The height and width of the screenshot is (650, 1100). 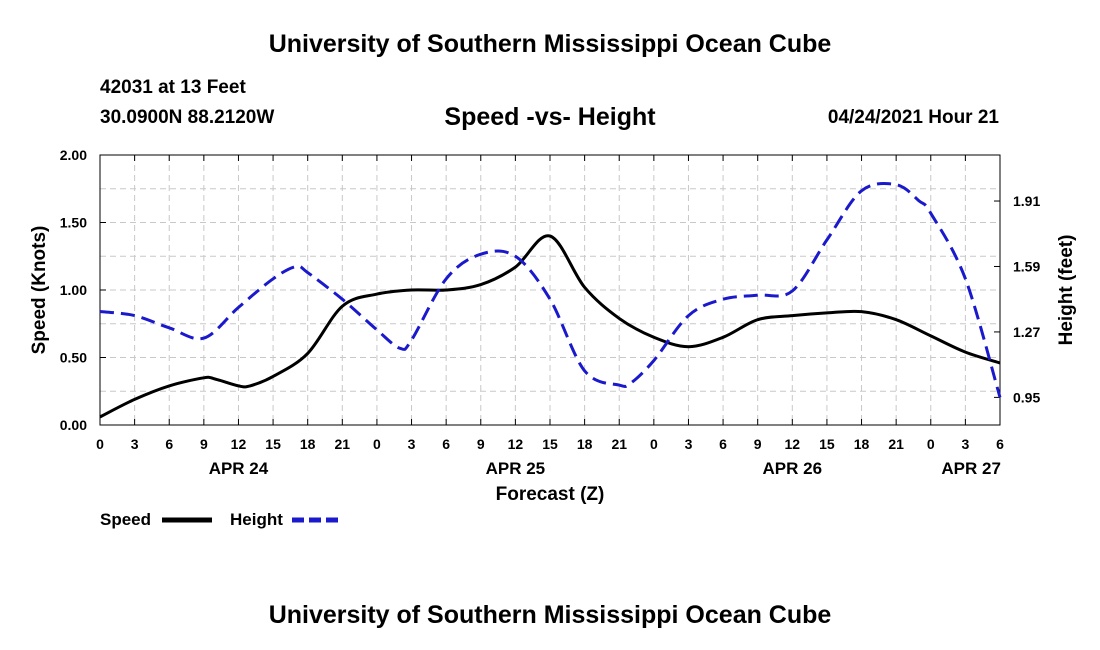 I want to click on legend-height-label: Height, so click(x=256, y=519).